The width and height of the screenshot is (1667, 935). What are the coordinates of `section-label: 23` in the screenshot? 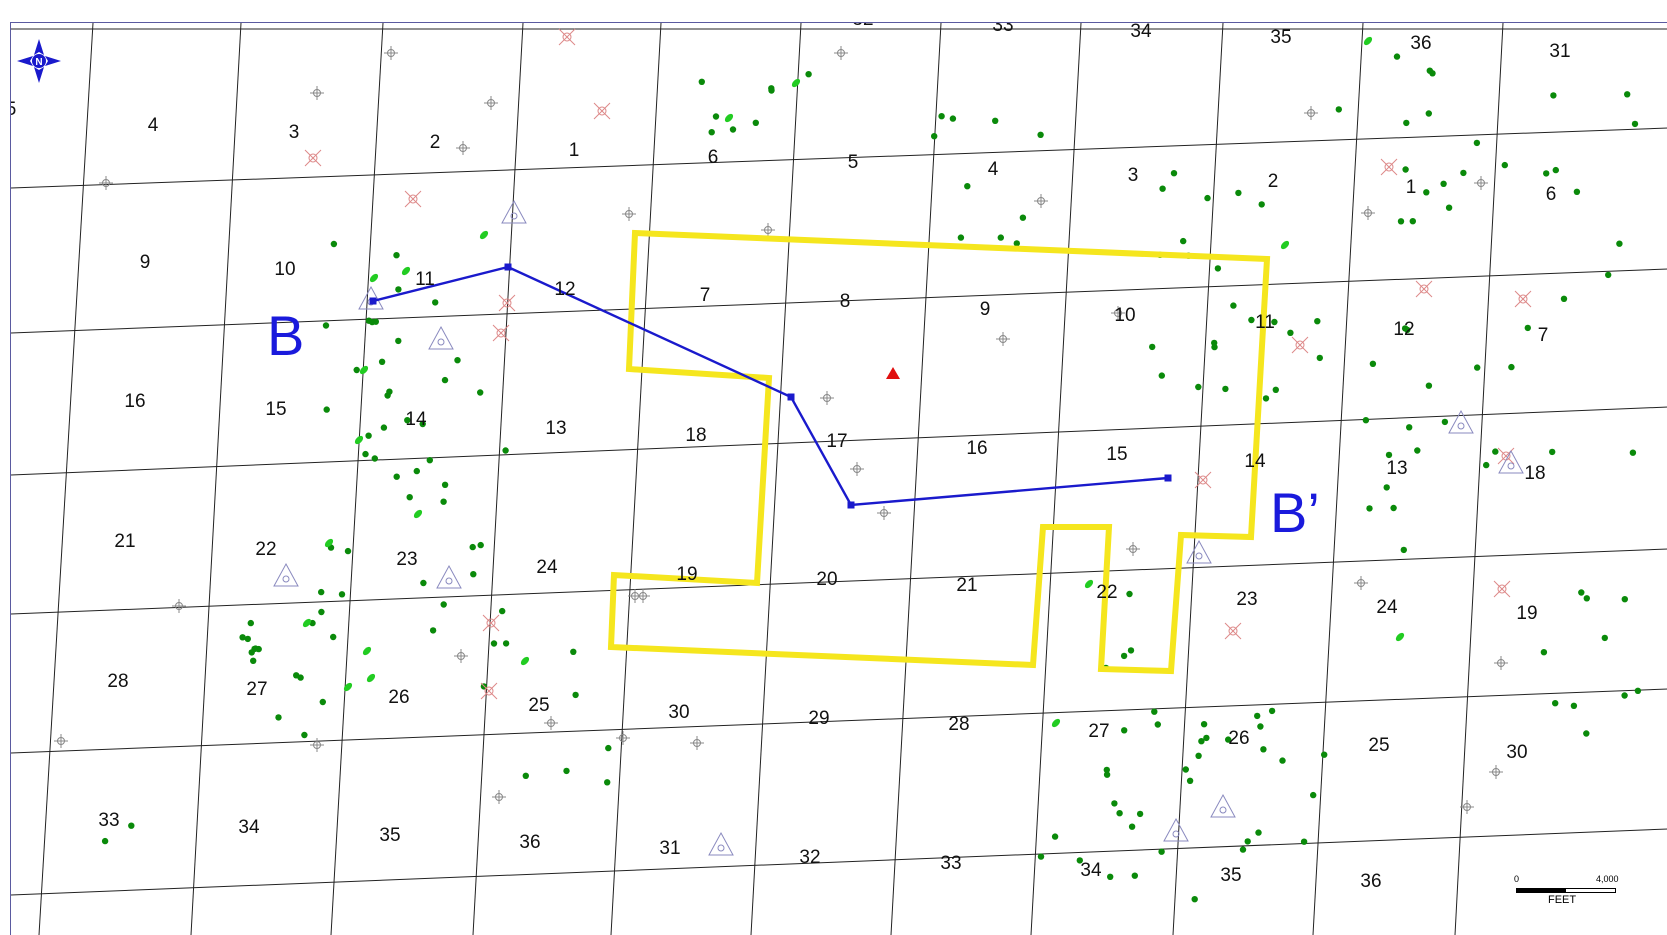 It's located at (1246, 599).